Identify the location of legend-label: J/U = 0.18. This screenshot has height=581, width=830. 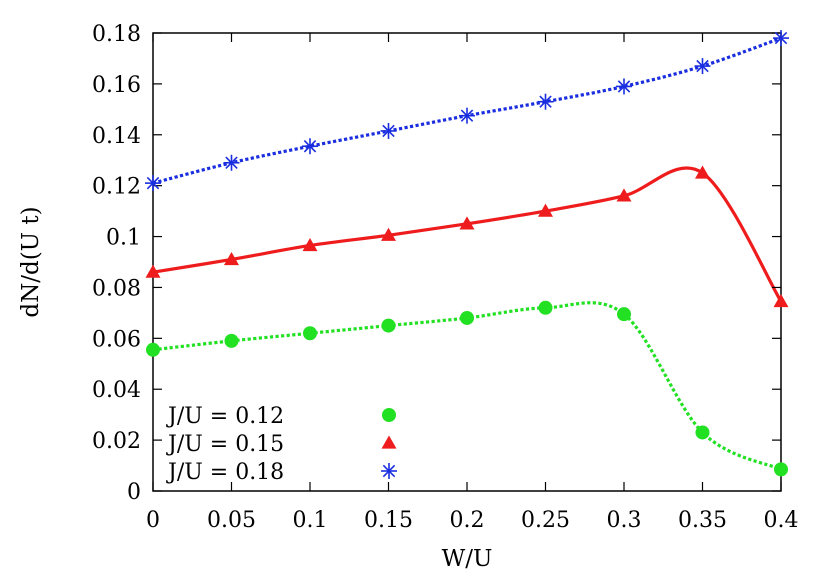
(225, 472).